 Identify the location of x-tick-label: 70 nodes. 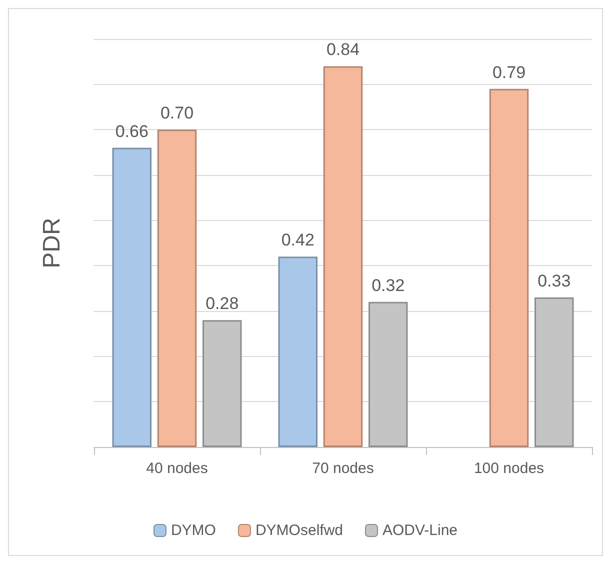
(343, 468).